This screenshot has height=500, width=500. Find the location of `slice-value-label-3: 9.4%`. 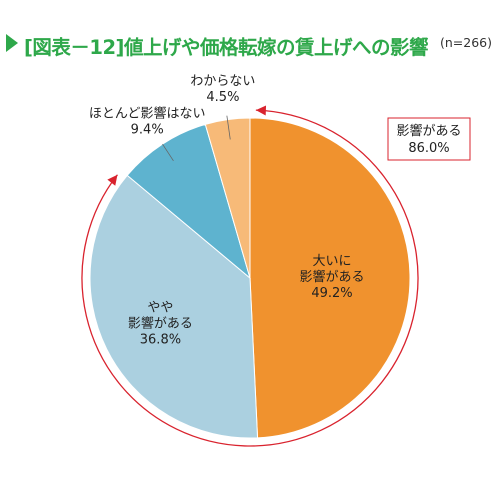

slice-value-label-3: 9.4% is located at coordinates (147, 130).